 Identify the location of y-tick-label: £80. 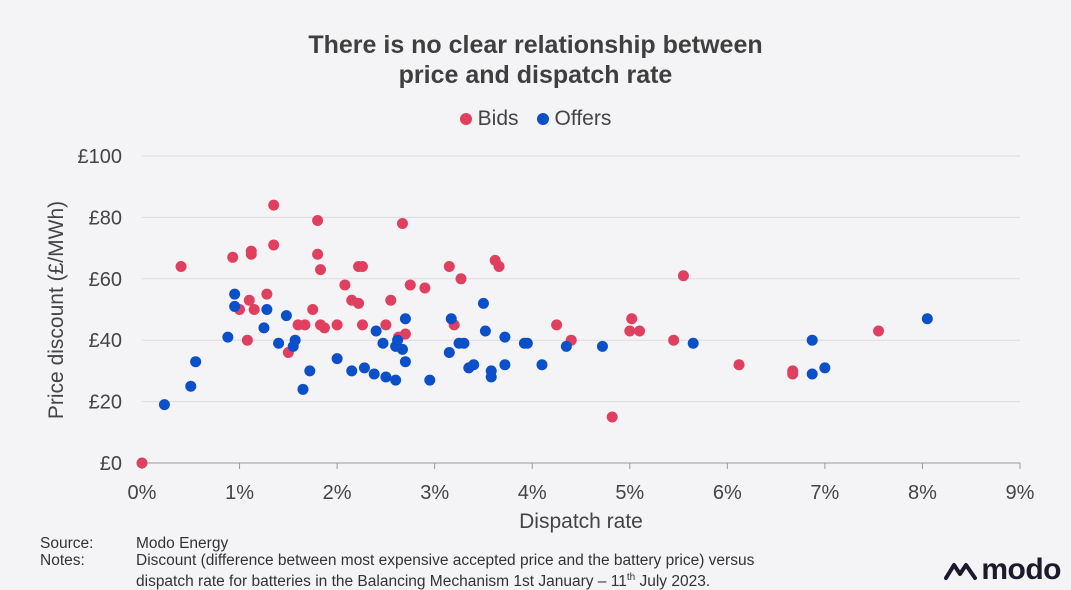
(105, 218).